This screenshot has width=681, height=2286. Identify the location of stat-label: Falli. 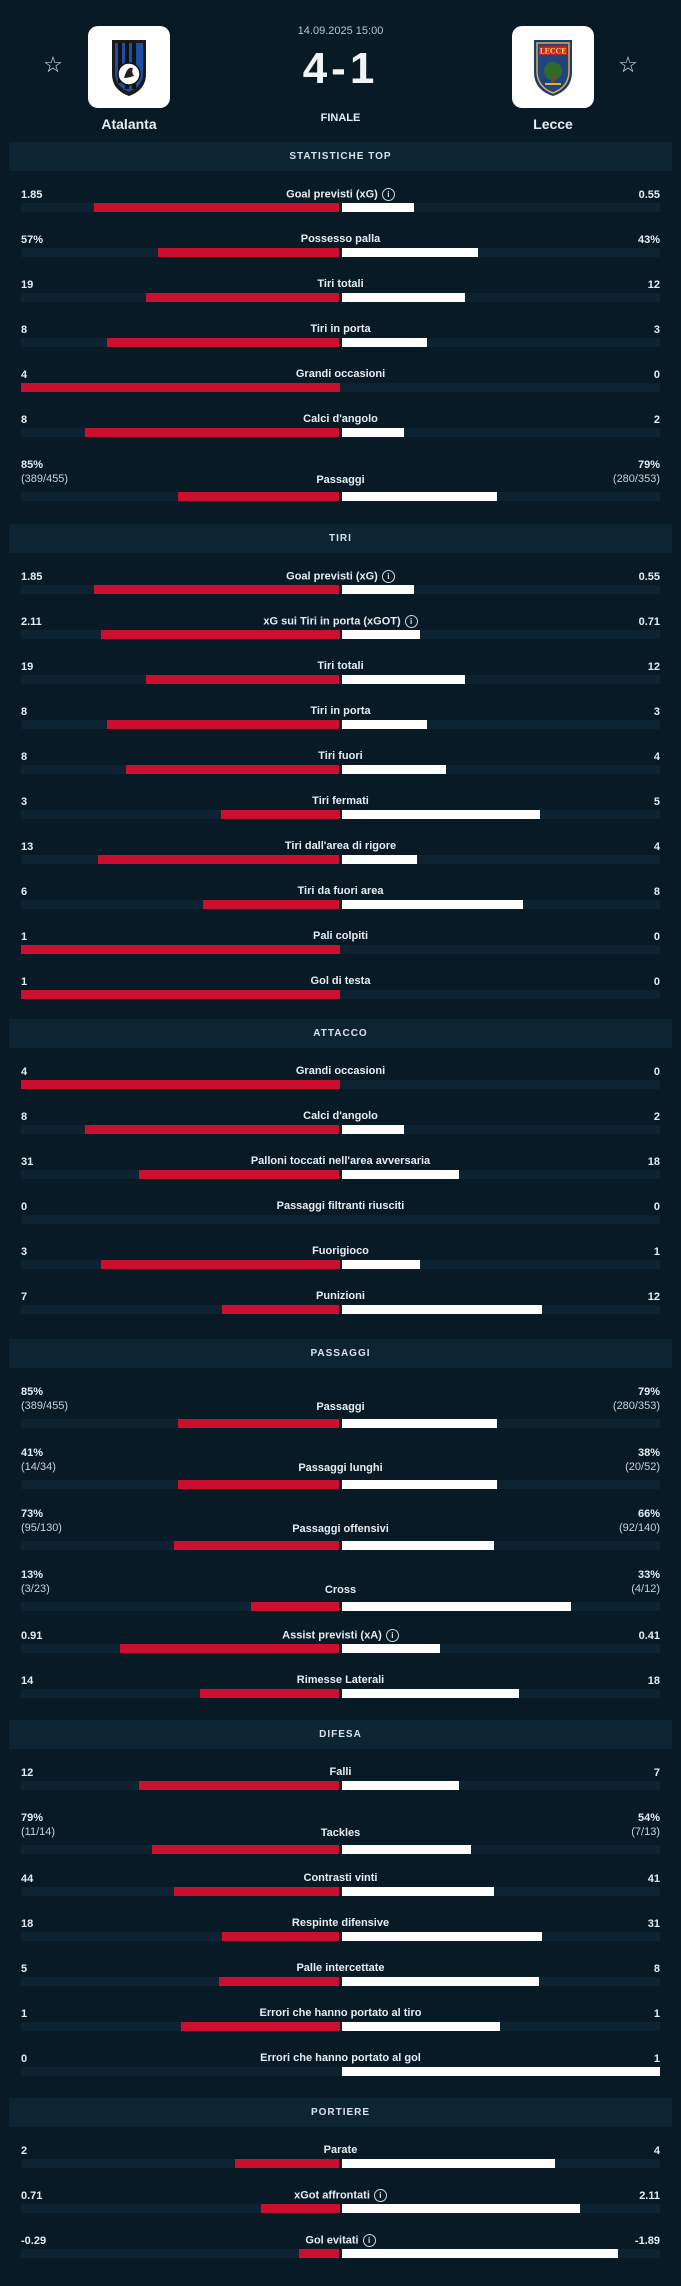
(340, 1772).